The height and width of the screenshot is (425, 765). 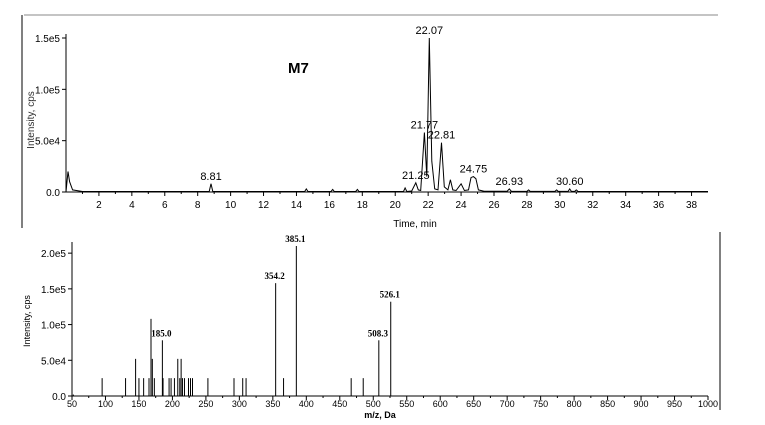 What do you see at coordinates (339, 404) in the screenshot?
I see `x-tick-label: 450` at bounding box center [339, 404].